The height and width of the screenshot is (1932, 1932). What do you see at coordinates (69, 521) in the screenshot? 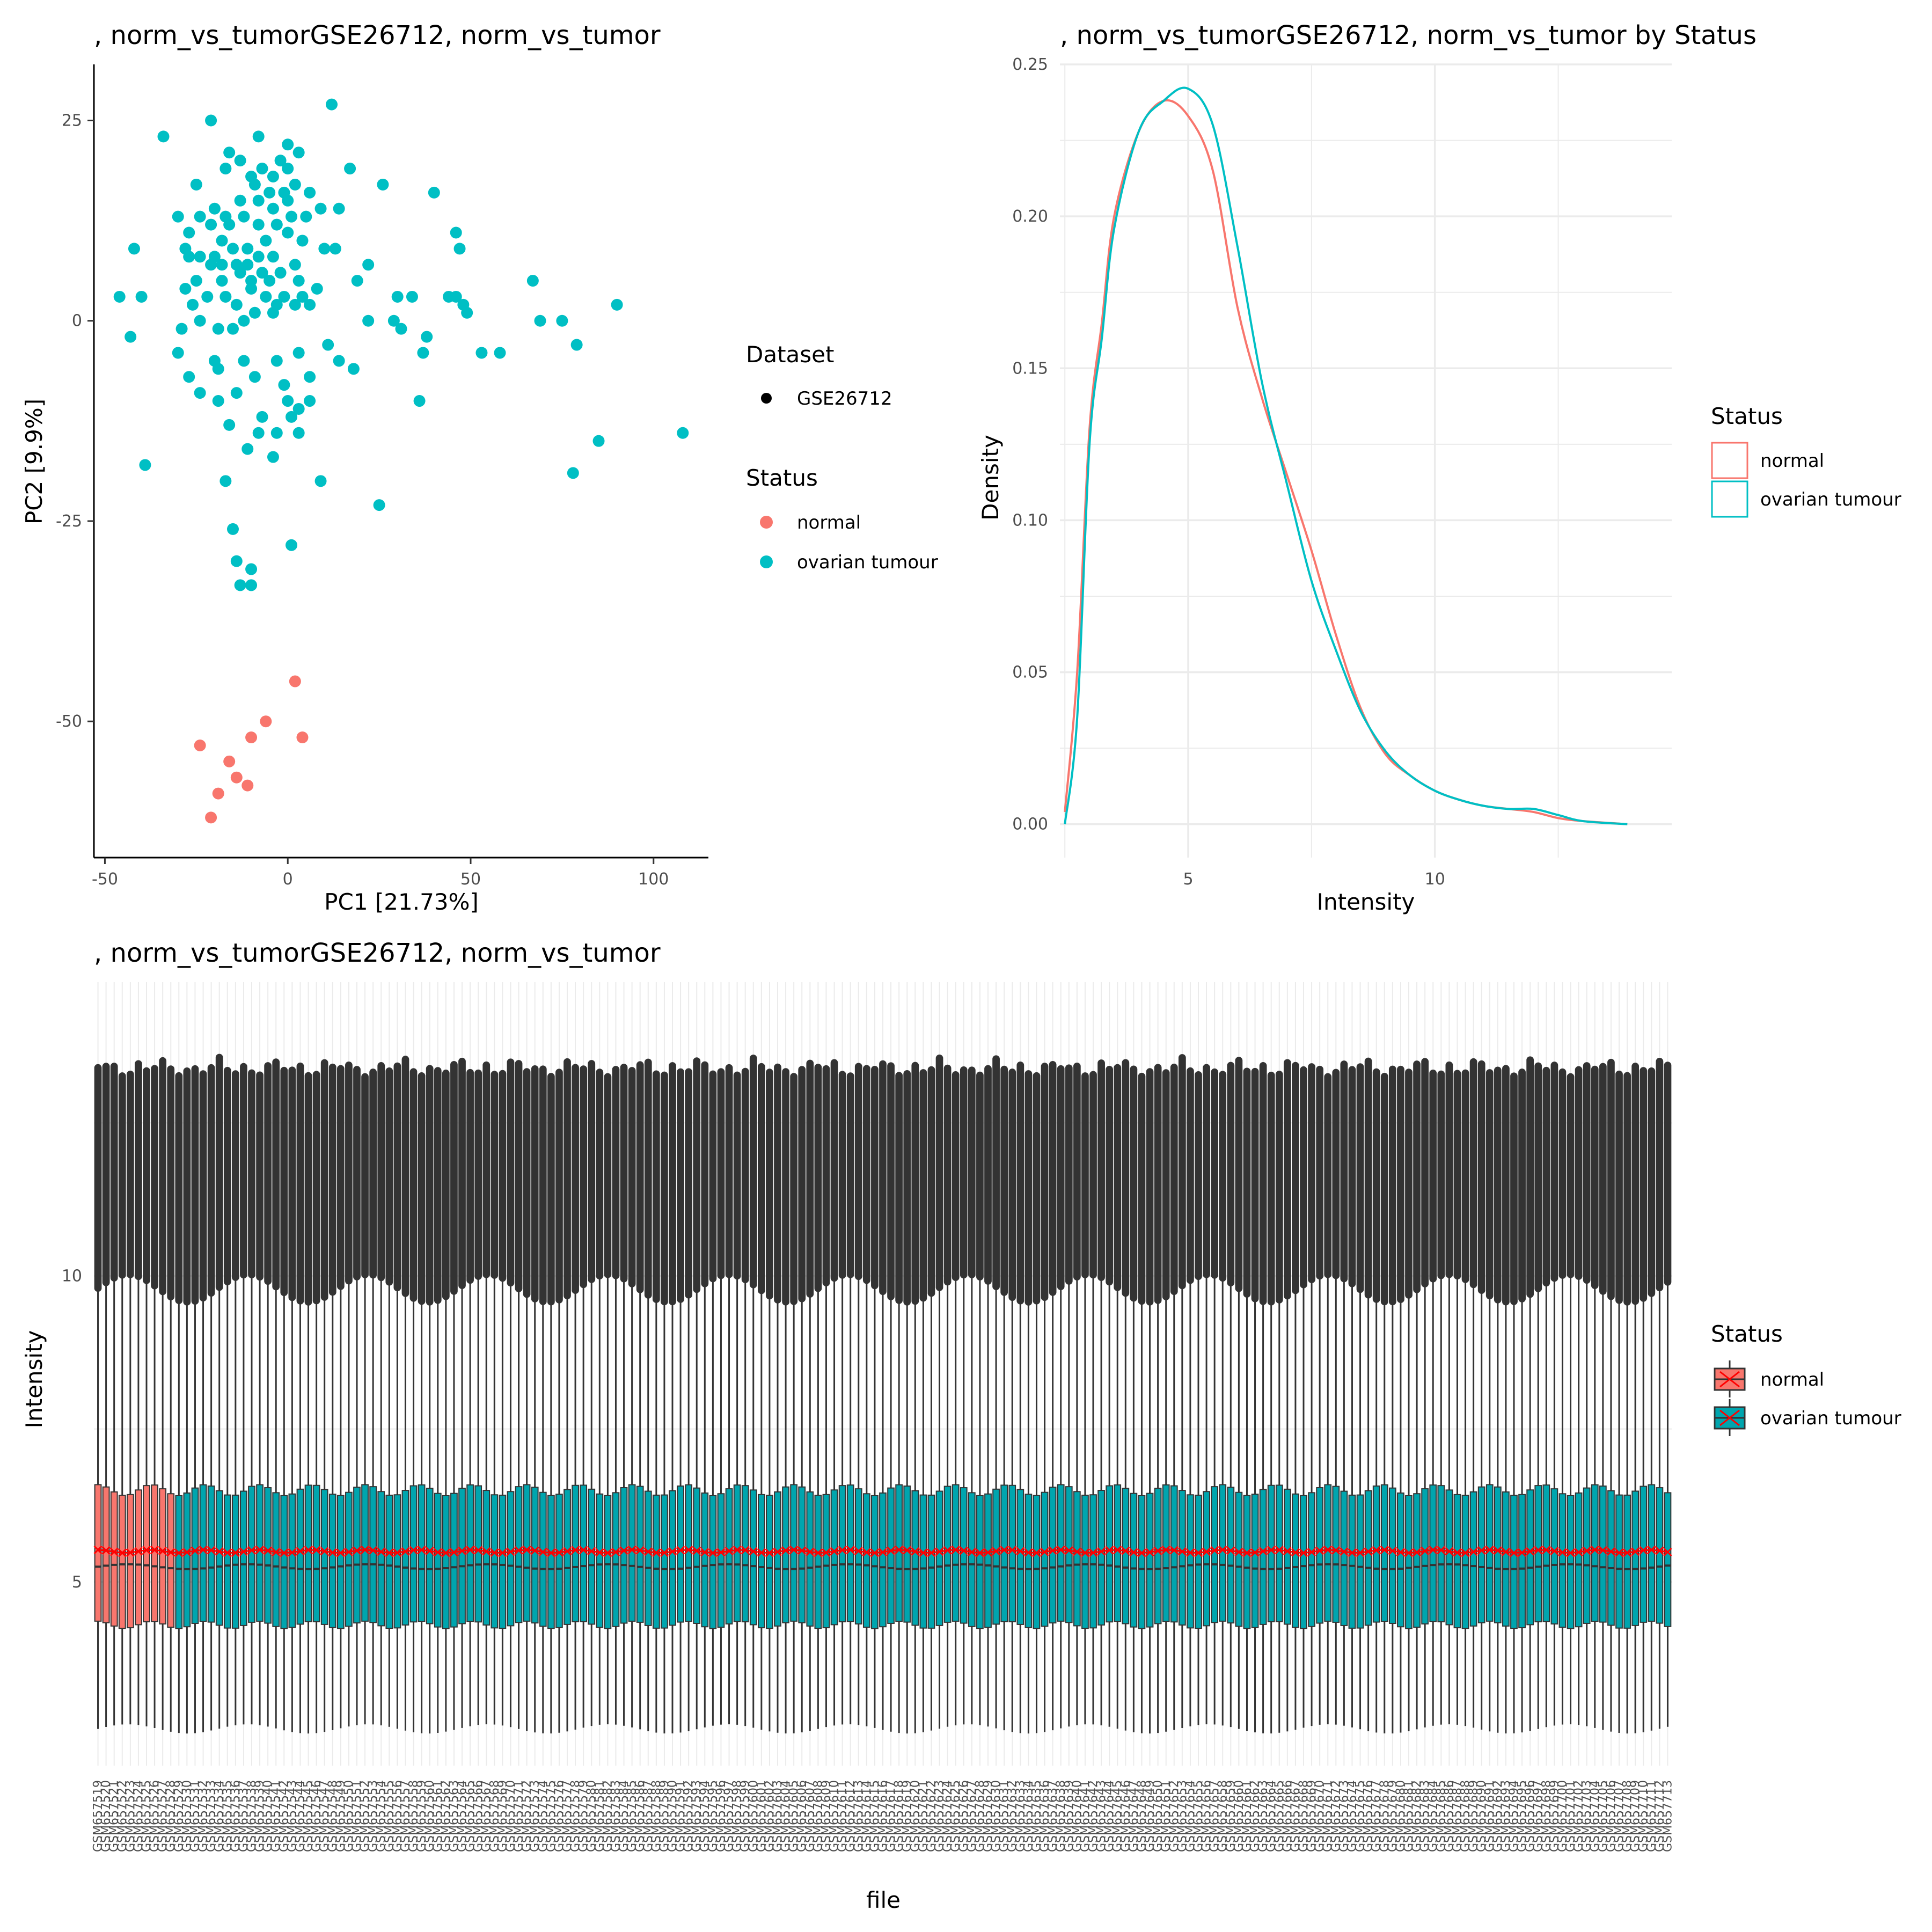
I see `pca-y-tick-label: -25` at bounding box center [69, 521].